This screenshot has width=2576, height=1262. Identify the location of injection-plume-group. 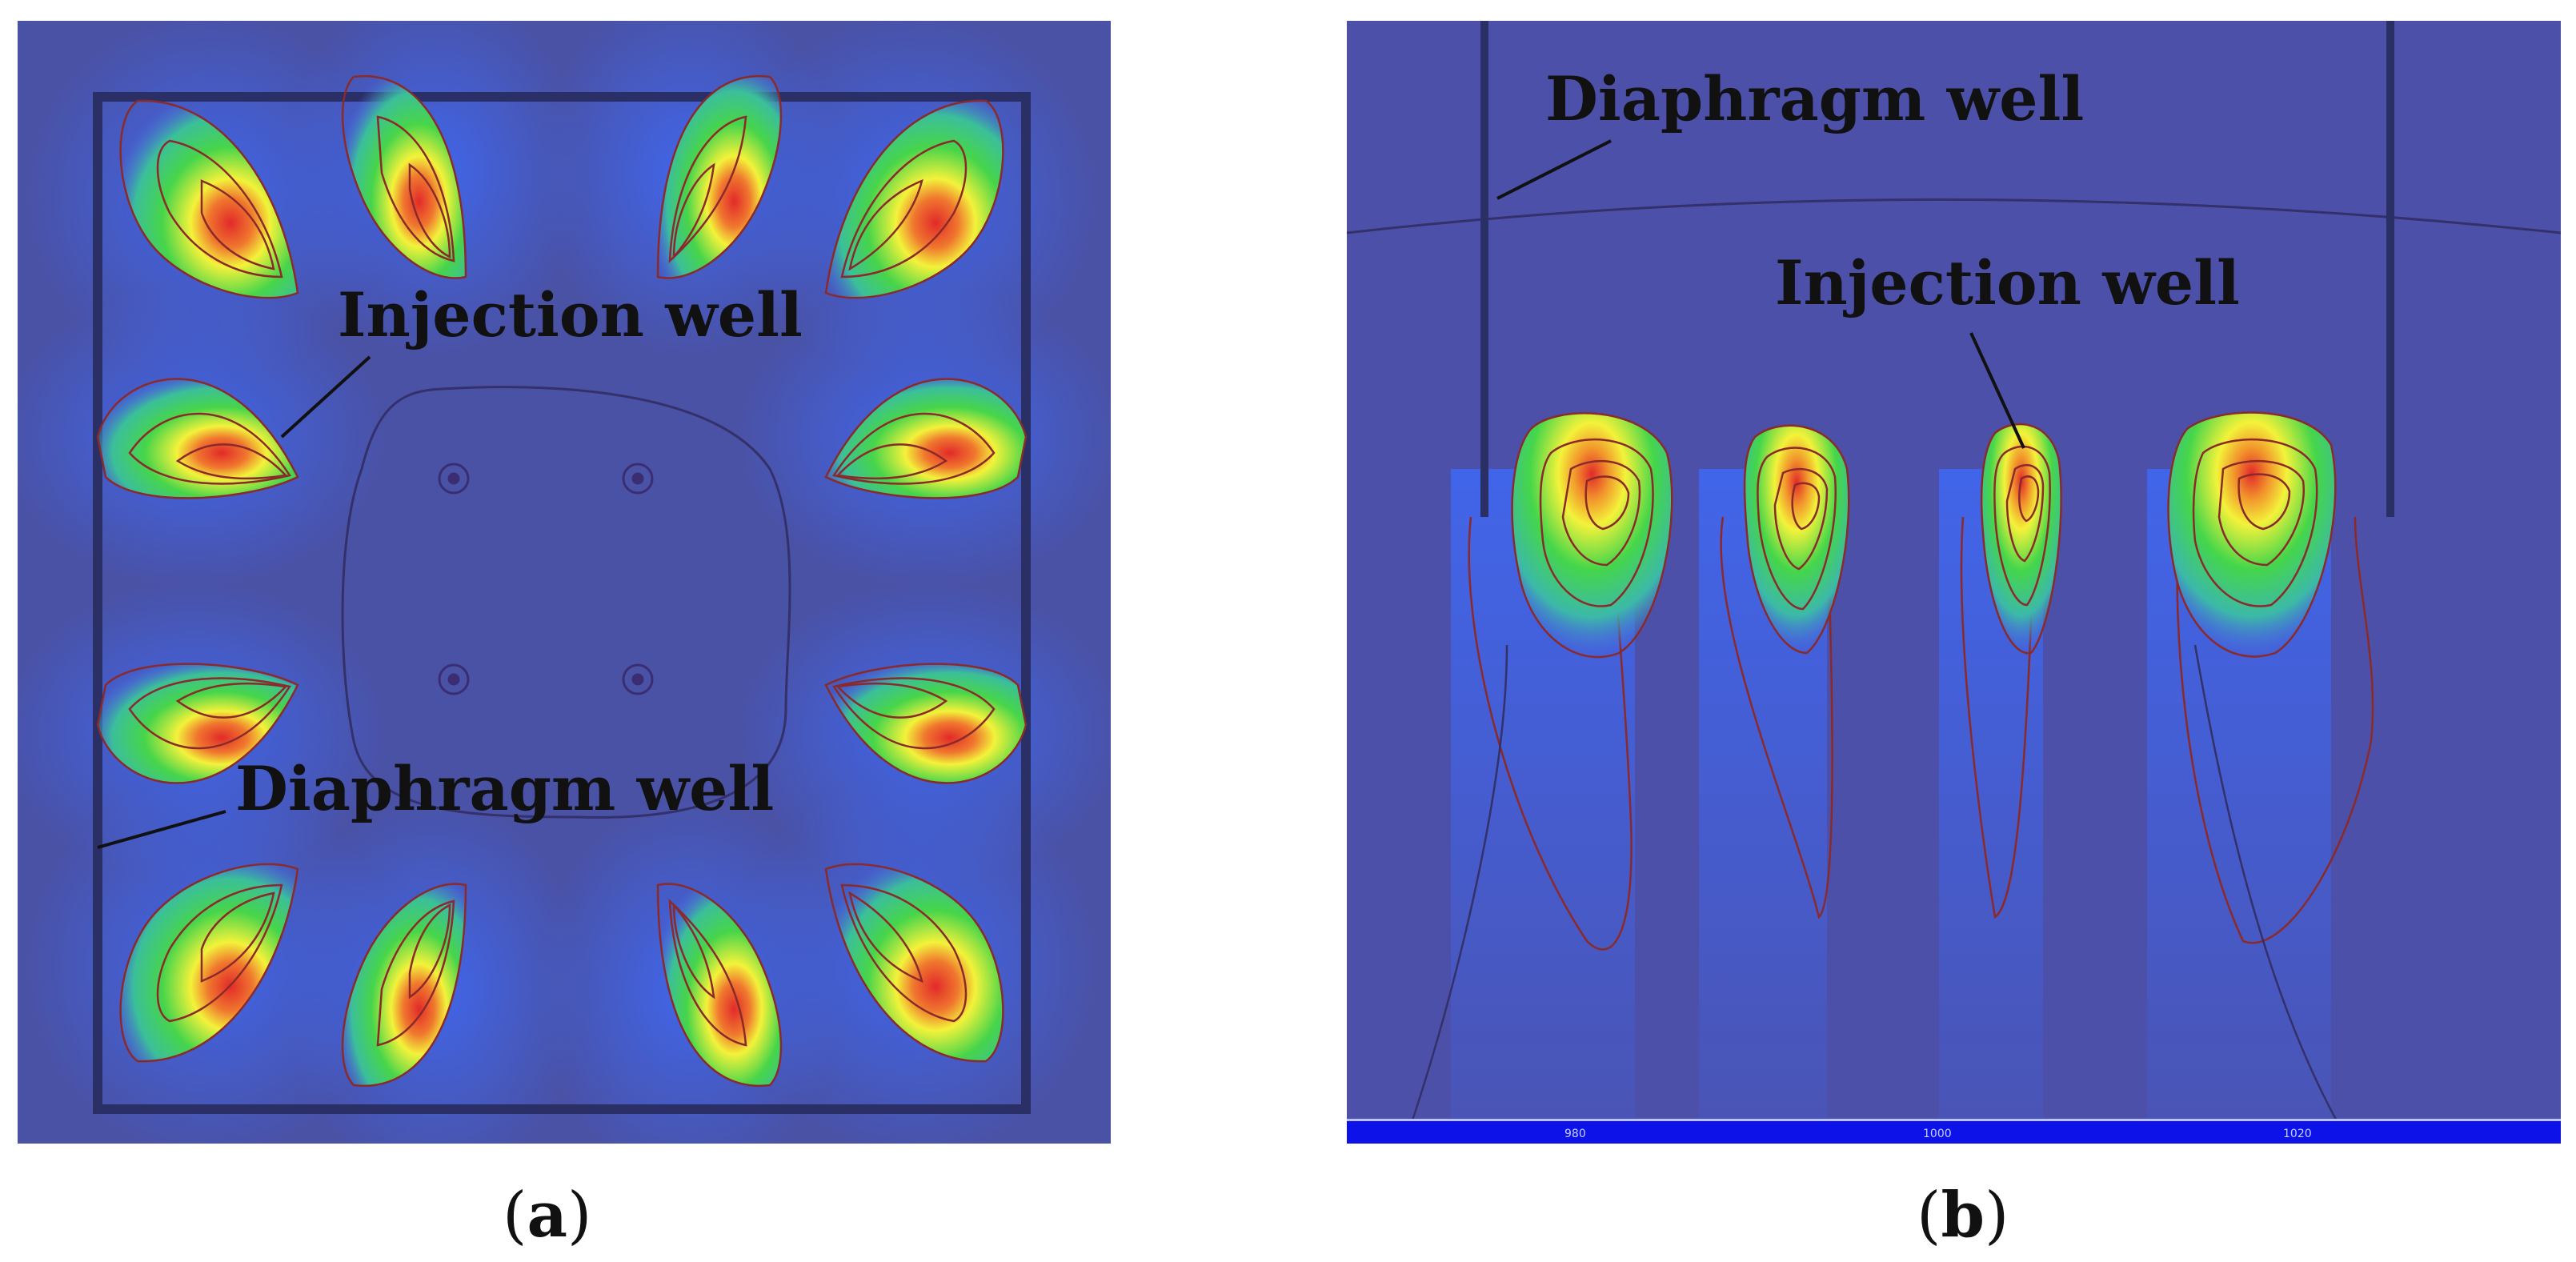
(1924, 535).